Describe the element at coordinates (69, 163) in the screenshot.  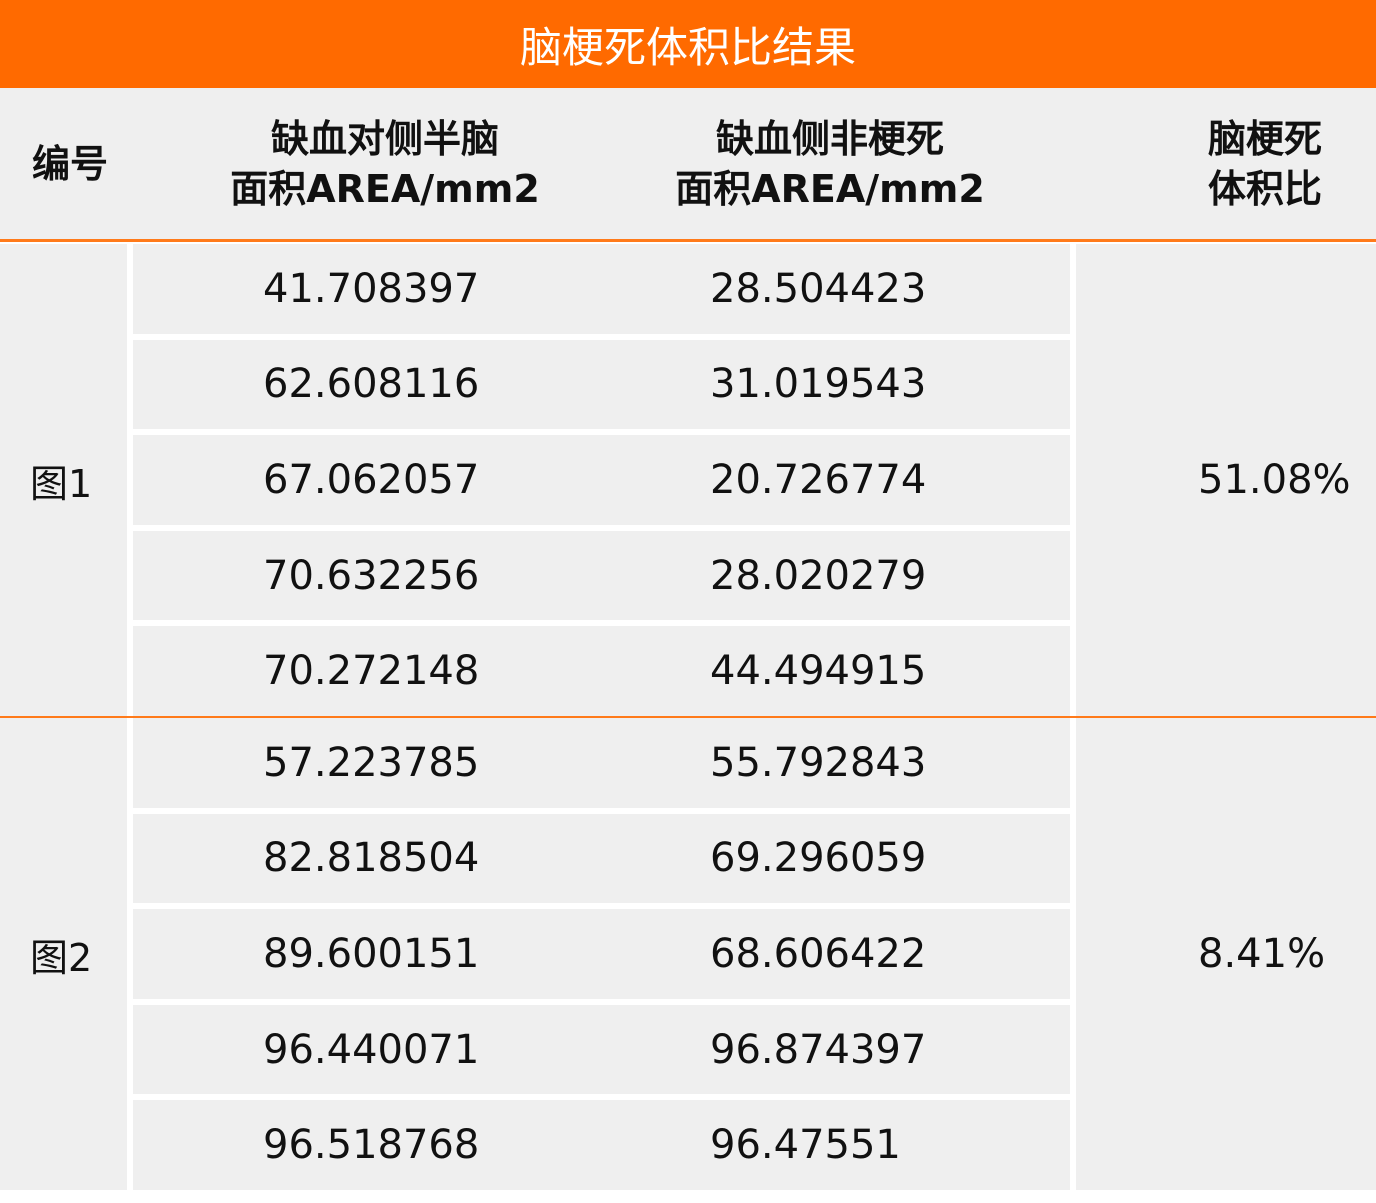
I see `header-id: 编号` at that location.